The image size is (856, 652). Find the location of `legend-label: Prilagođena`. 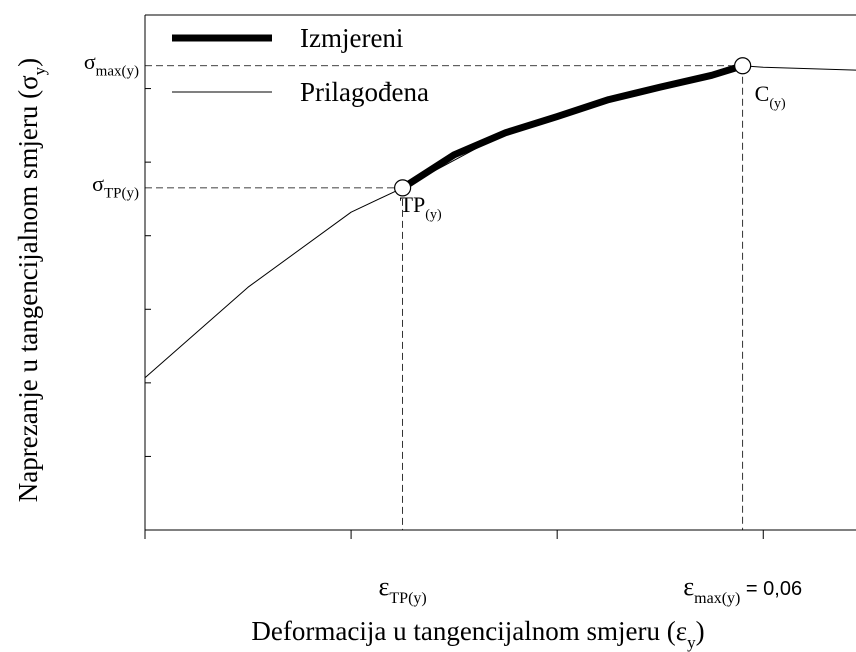

legend-label: Prilagođena is located at coordinates (364, 92).